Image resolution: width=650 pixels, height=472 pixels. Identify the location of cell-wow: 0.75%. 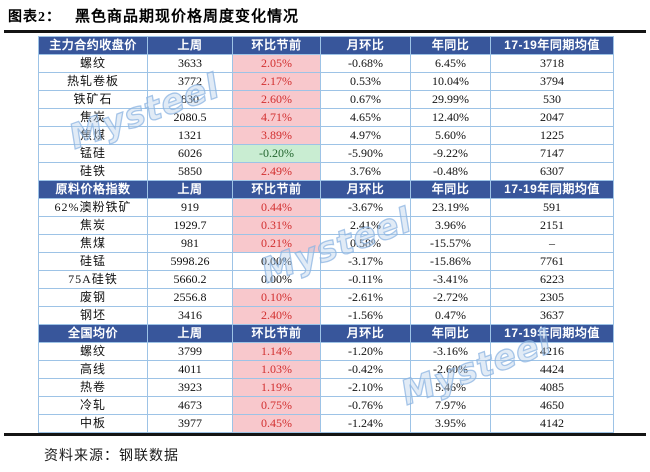
(276, 405).